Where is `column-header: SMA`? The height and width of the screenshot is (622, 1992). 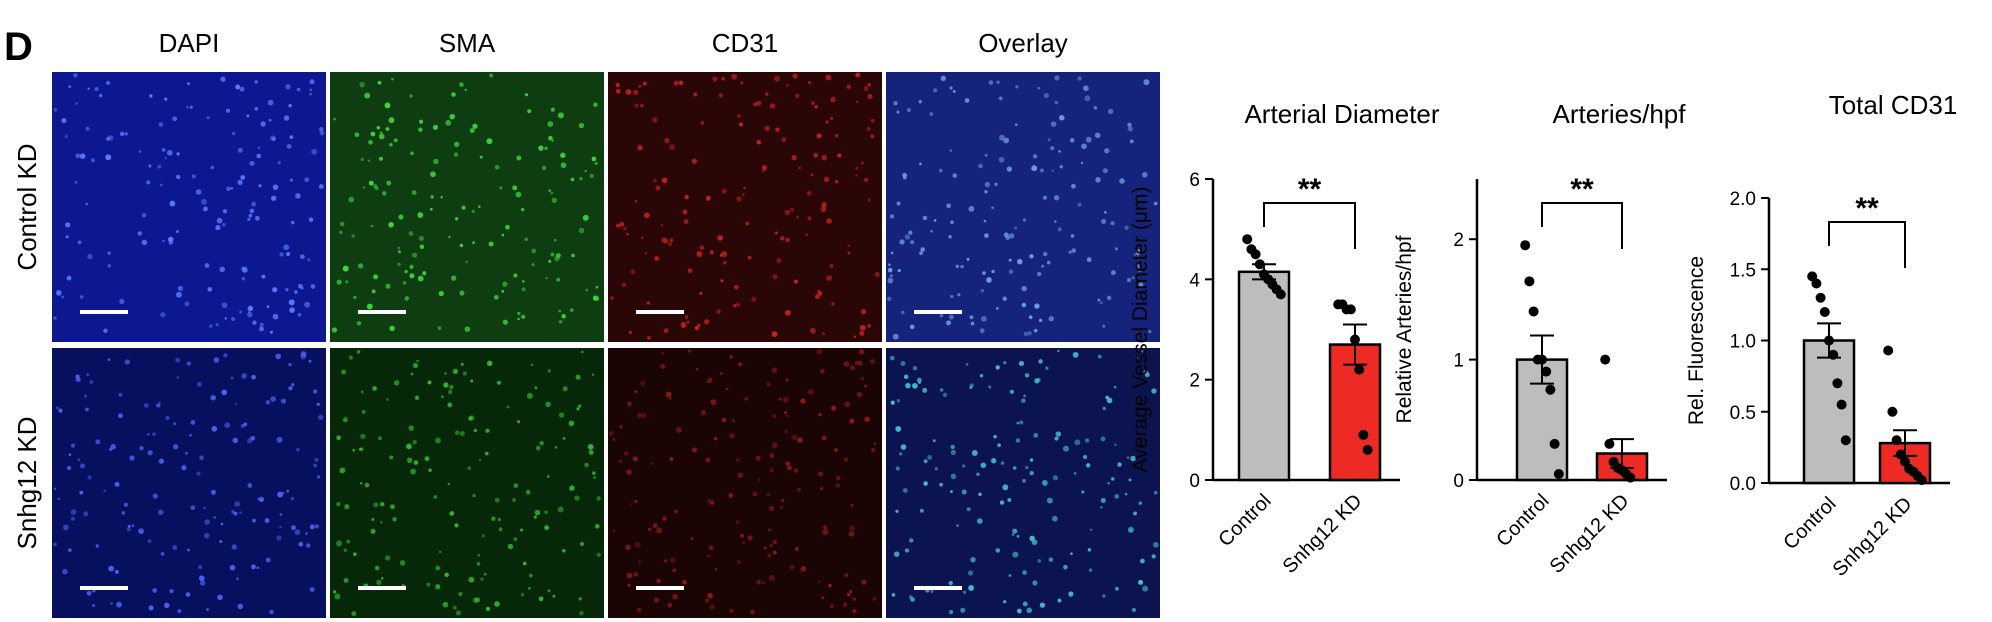
column-header: SMA is located at coordinates (467, 43).